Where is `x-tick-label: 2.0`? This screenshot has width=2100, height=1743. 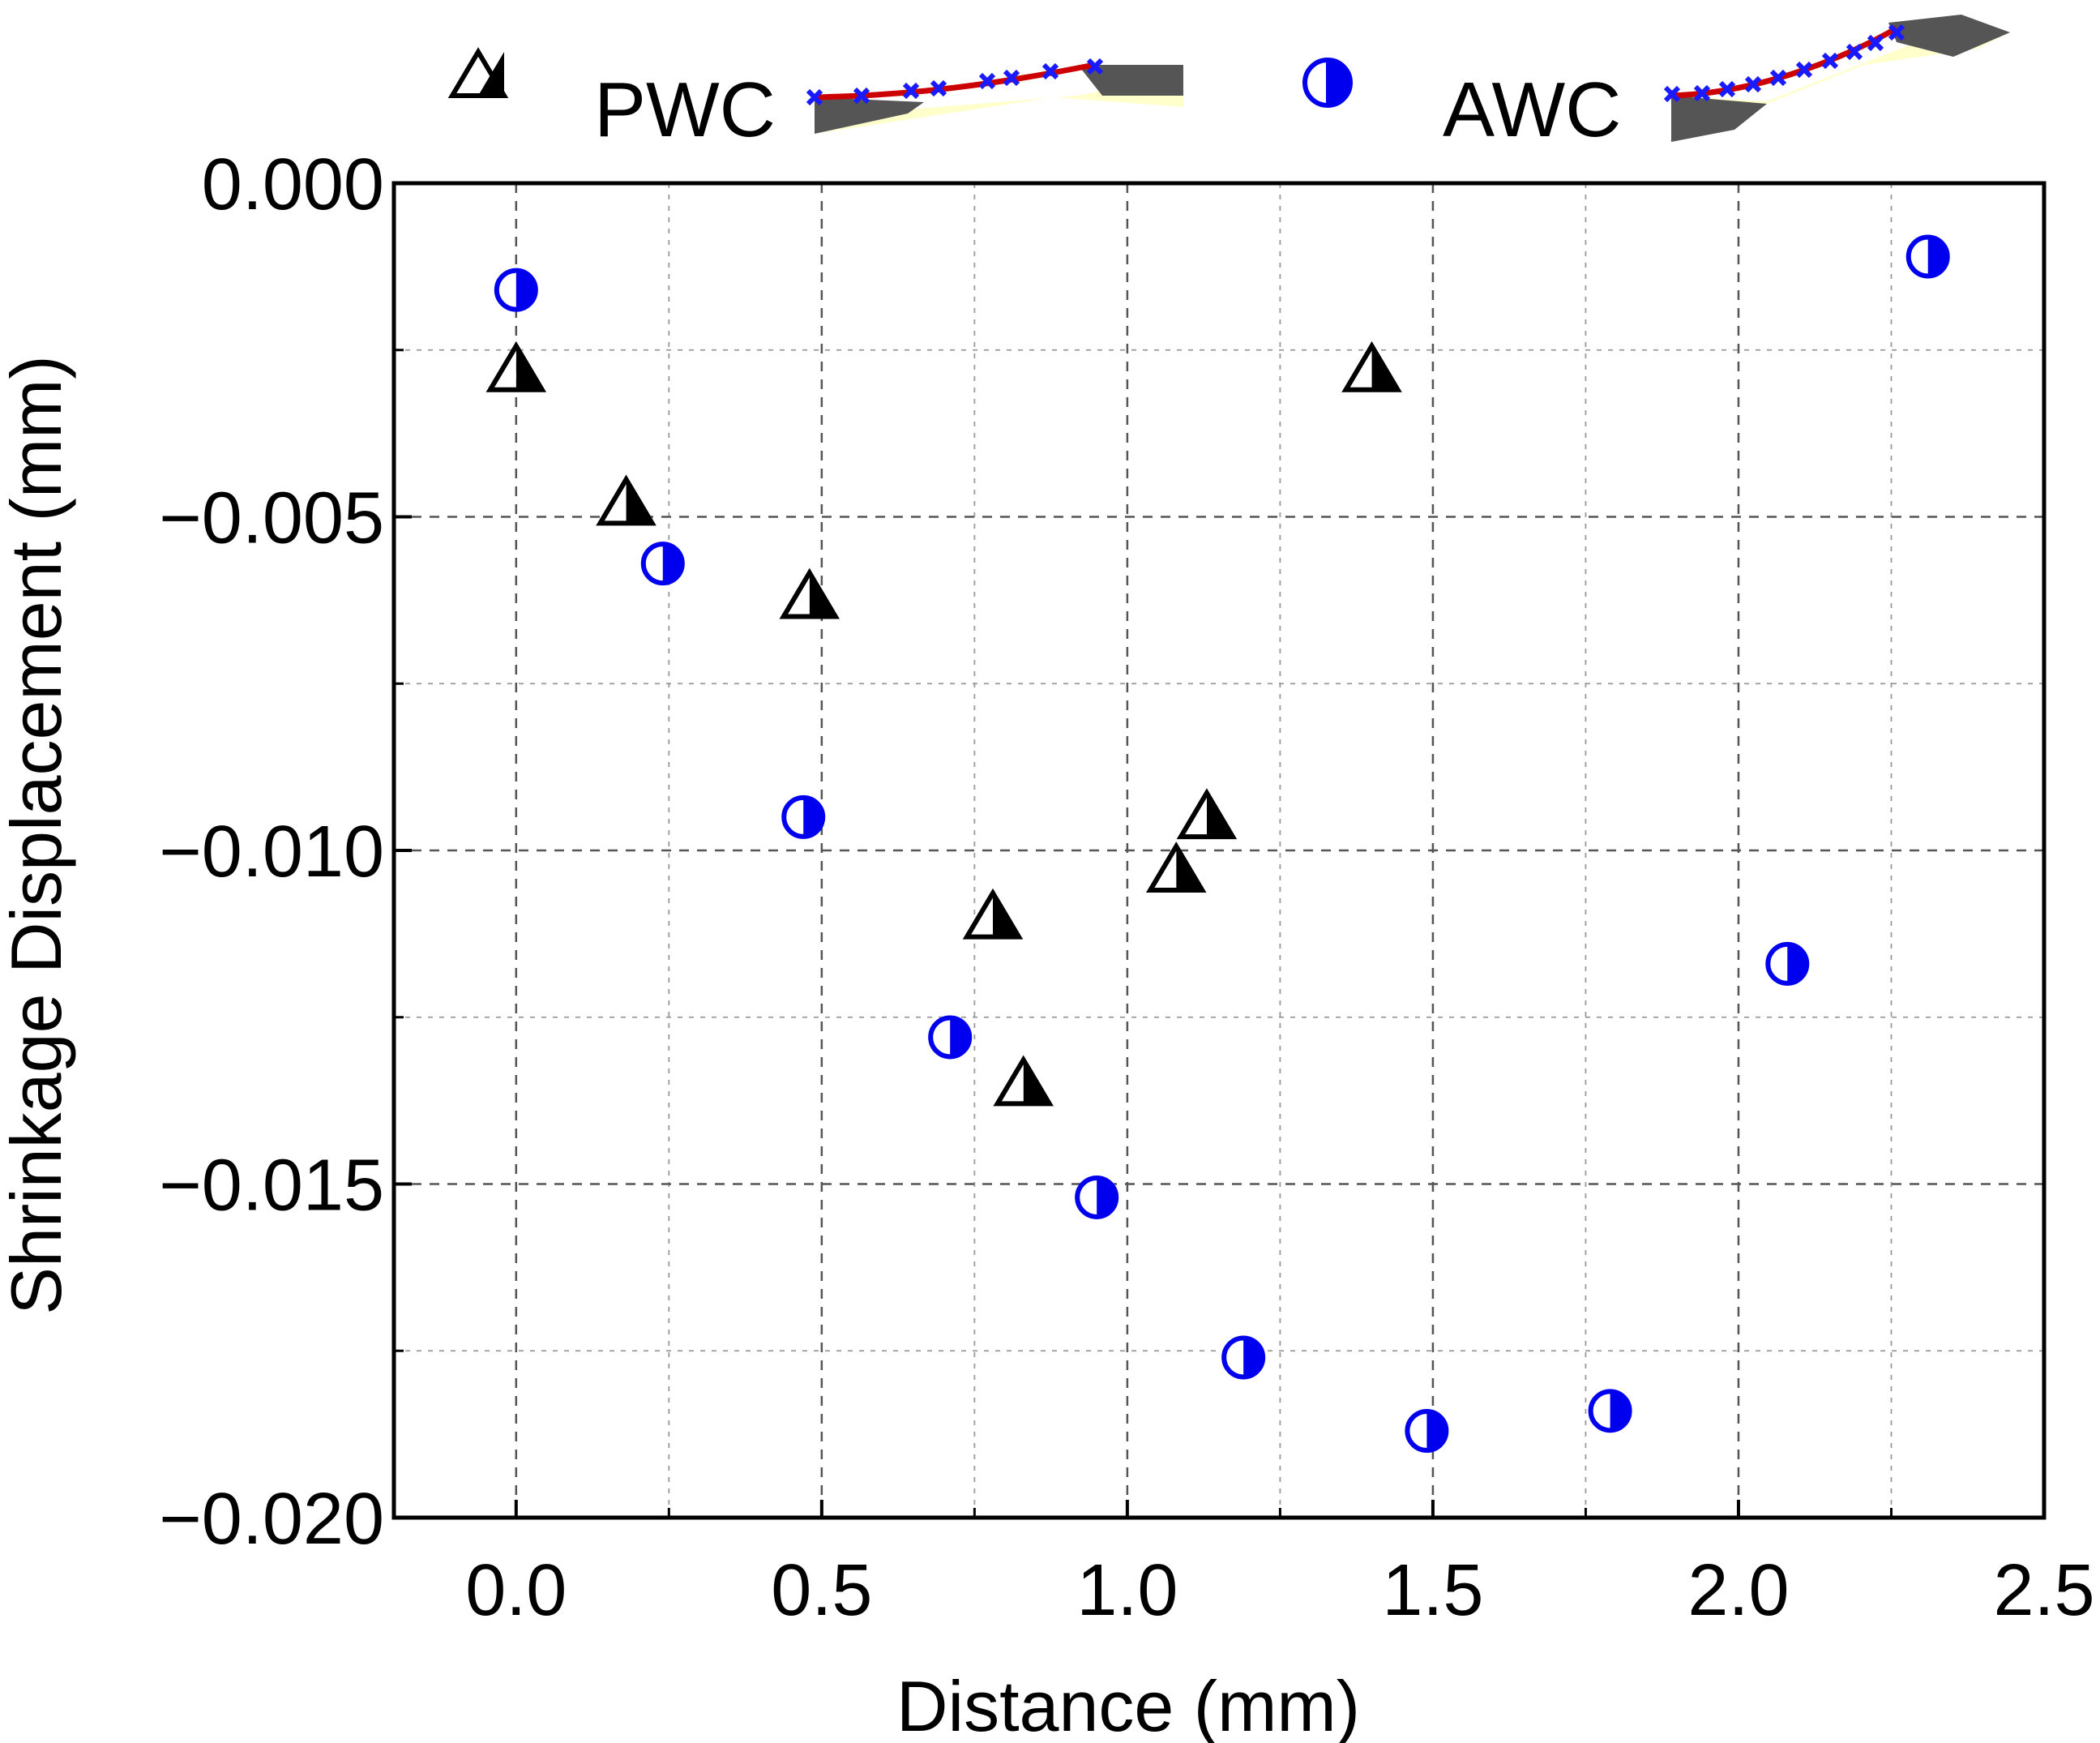 x-tick-label: 2.0 is located at coordinates (1738, 1590).